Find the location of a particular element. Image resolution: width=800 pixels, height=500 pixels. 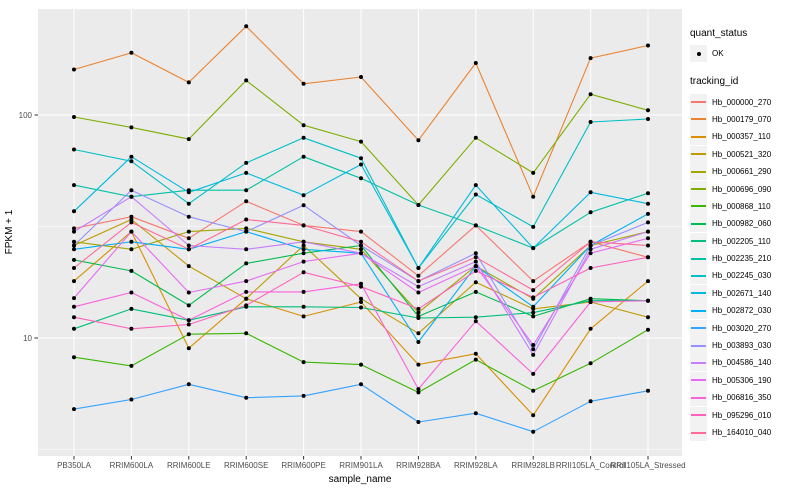

legend-item: Hb_000868_110 is located at coordinates (745, 206).